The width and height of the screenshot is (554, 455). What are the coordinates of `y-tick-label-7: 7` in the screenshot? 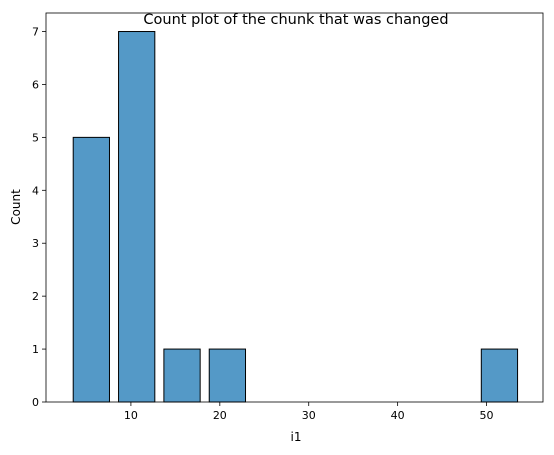 It's located at (35, 32).